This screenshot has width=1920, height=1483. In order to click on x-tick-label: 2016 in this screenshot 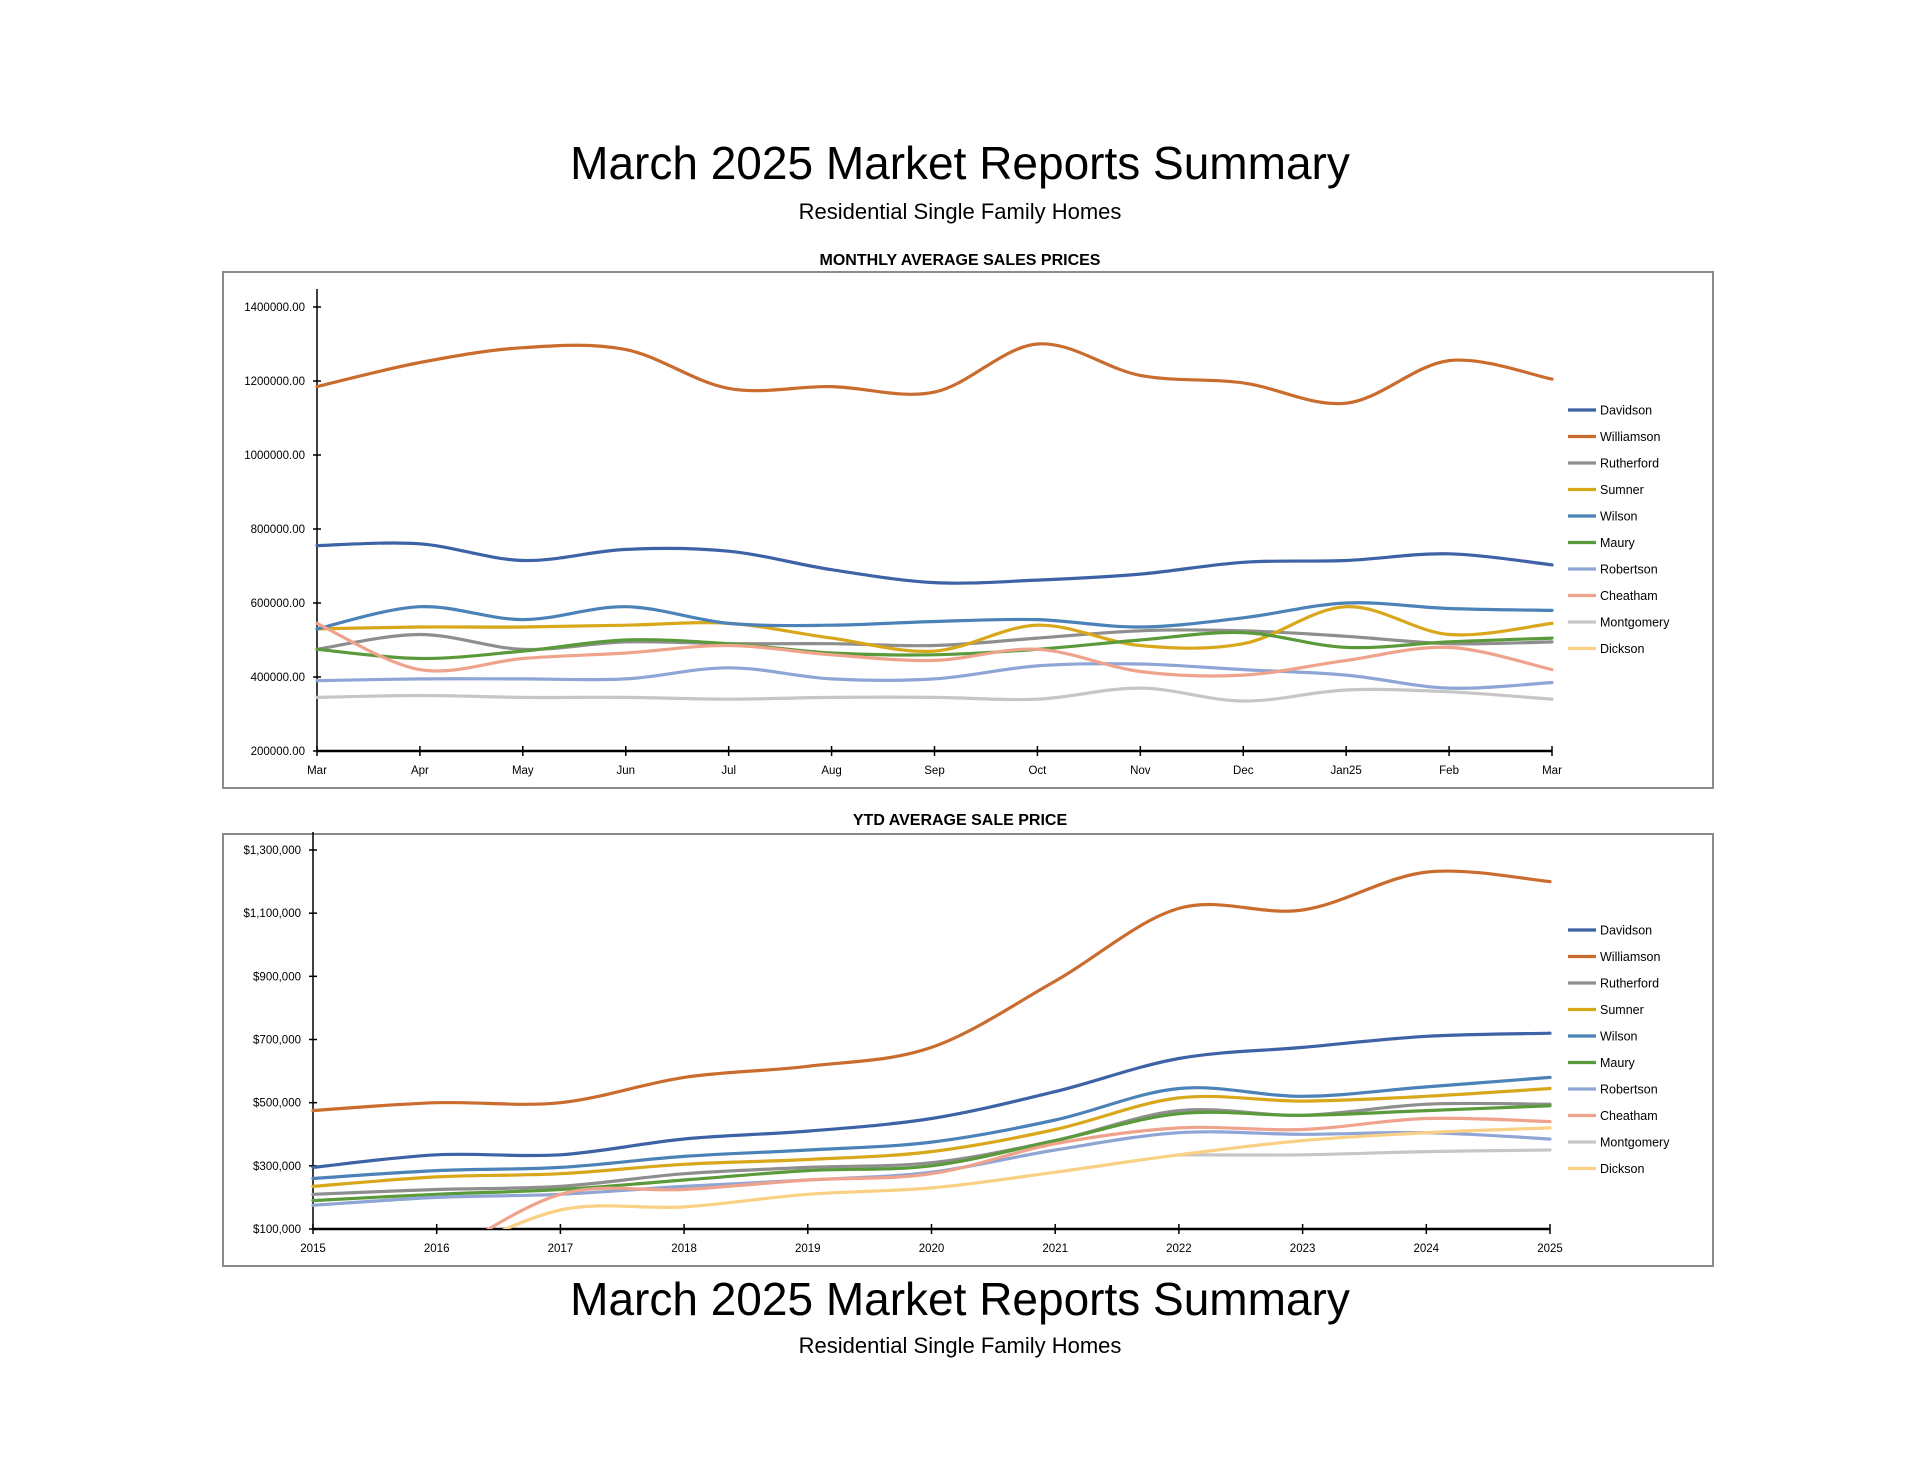, I will do `click(437, 1249)`.